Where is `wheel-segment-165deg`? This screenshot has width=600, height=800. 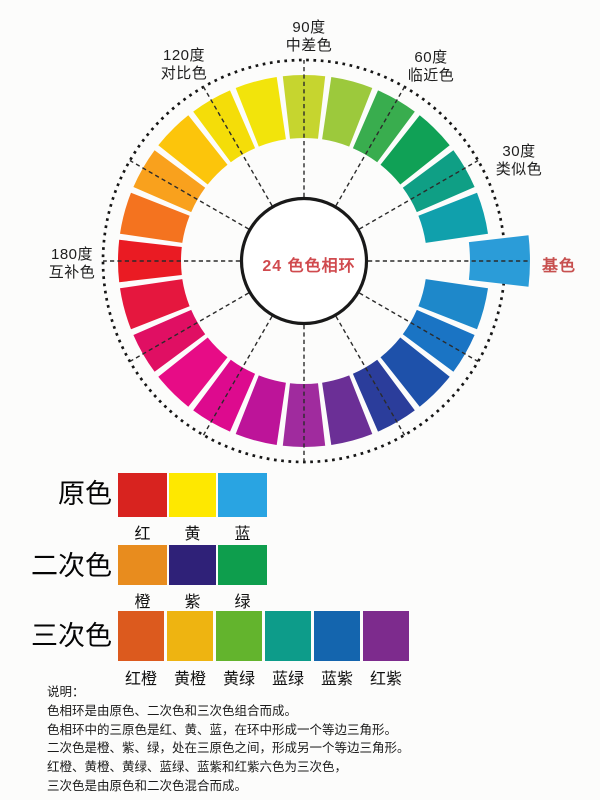 wheel-segment-165deg is located at coordinates (155, 217).